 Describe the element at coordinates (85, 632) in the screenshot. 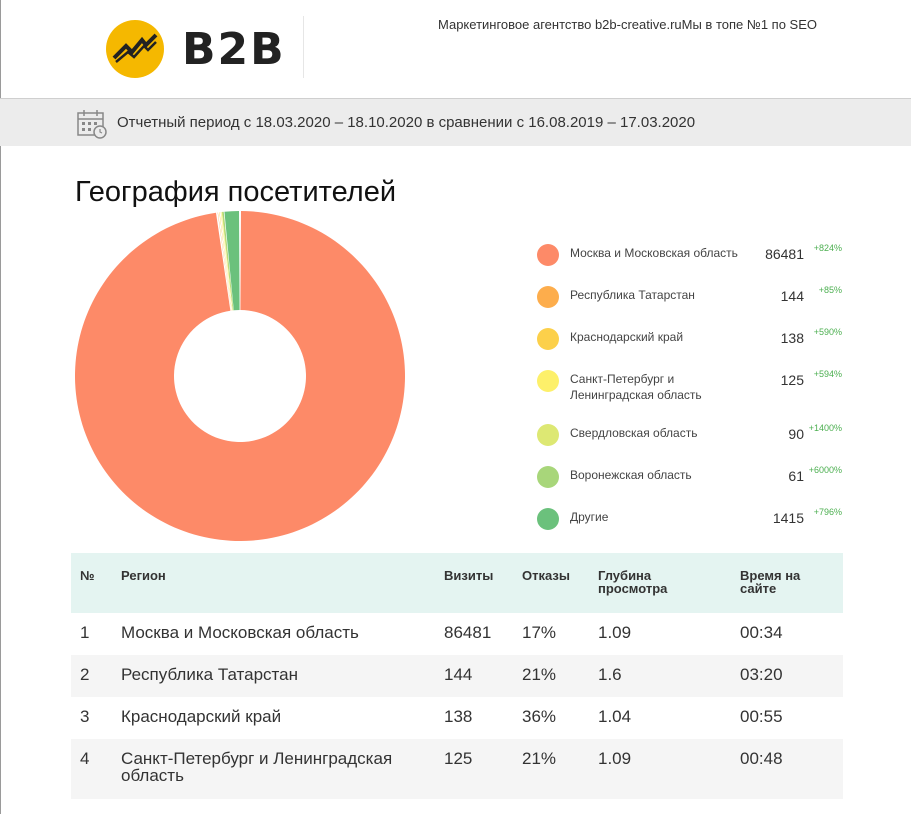

I see `row-num: 1` at that location.